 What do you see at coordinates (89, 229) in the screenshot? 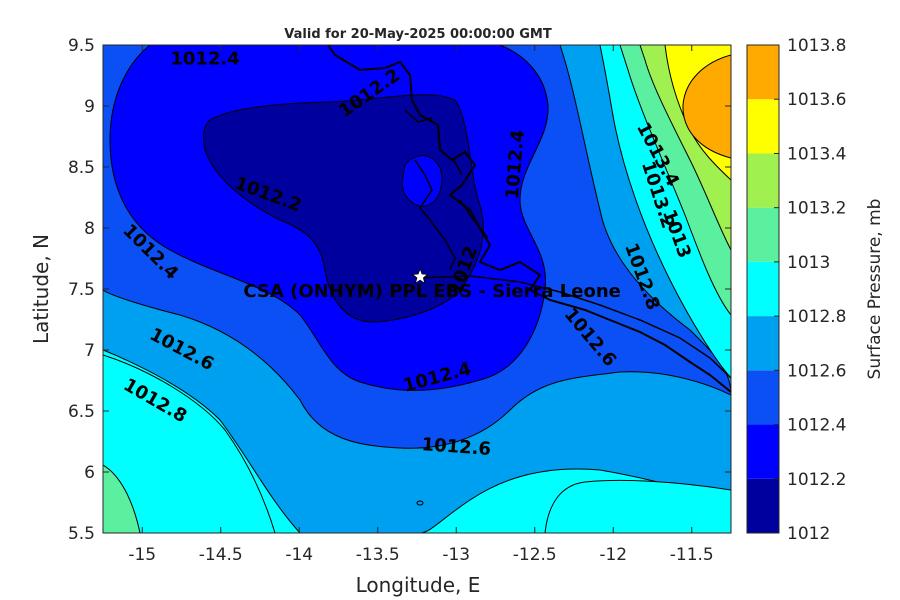
I see `y-tick-label: 8` at bounding box center [89, 229].